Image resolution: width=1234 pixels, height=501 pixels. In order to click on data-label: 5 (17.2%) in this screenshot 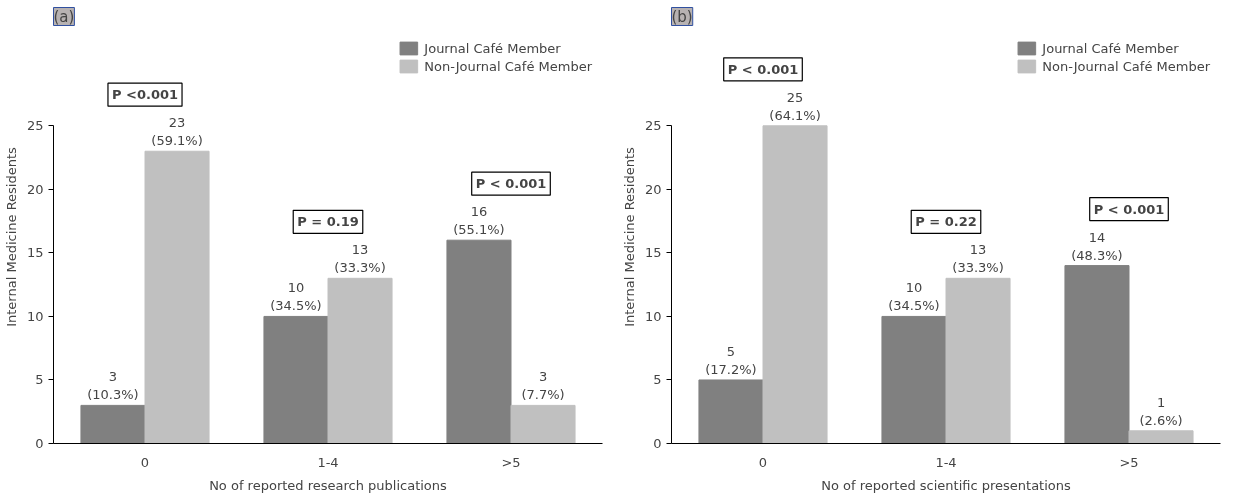, I will do `click(731, 360)`.